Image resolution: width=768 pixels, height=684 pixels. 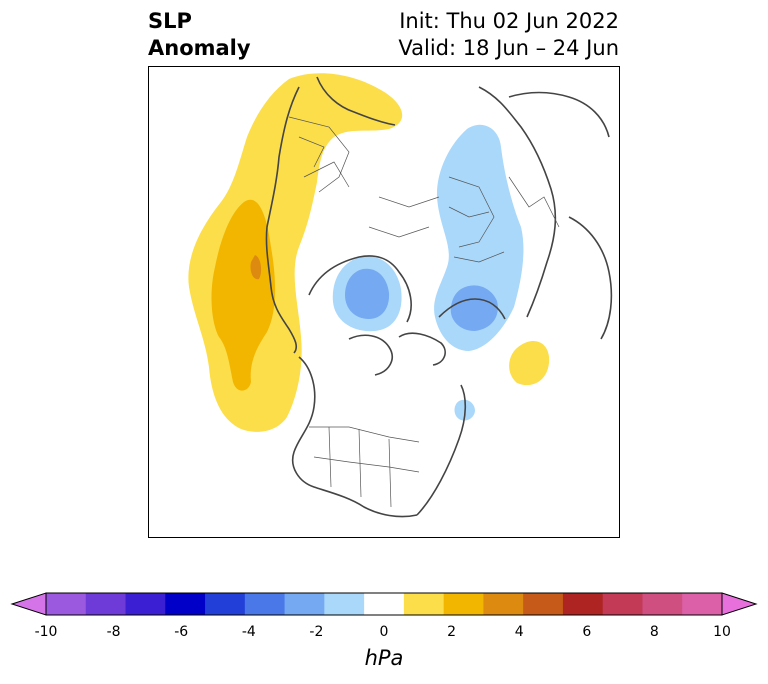 I want to click on colorbar-tick-label: -2, so click(x=316, y=632).